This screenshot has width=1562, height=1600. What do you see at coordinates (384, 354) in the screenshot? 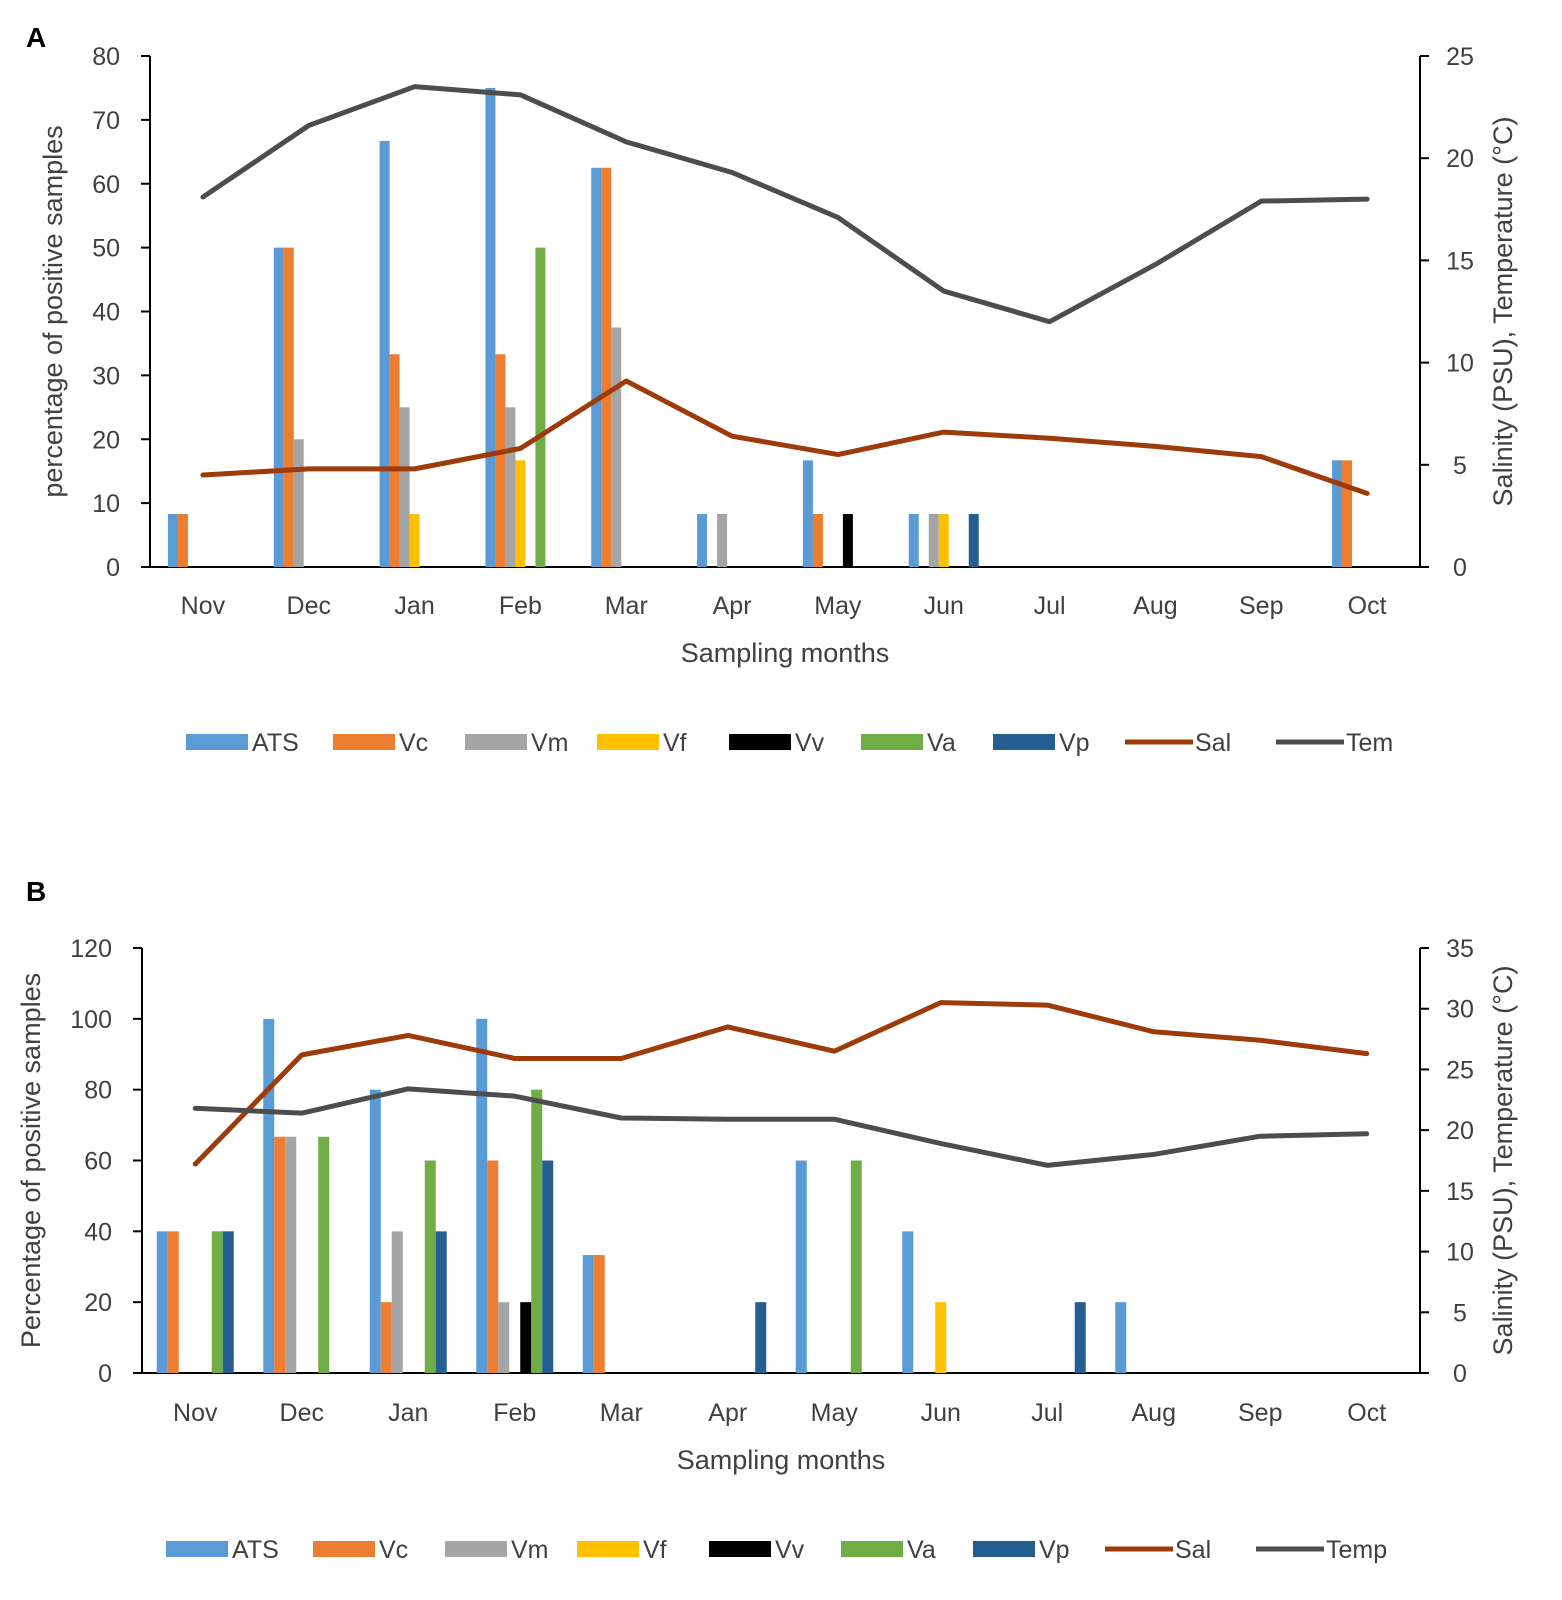
I see `chart-a-bar-ats-jan` at bounding box center [384, 354].